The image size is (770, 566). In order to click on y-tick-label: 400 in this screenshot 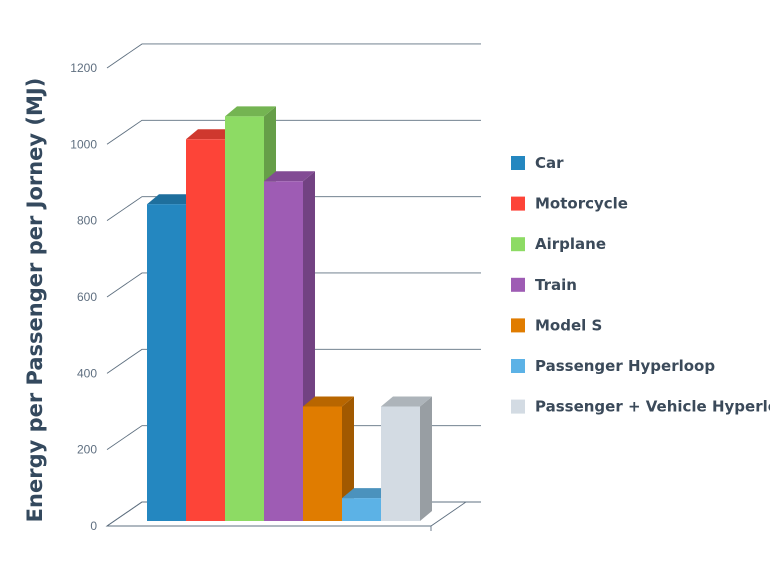, I will do `click(87, 373)`.